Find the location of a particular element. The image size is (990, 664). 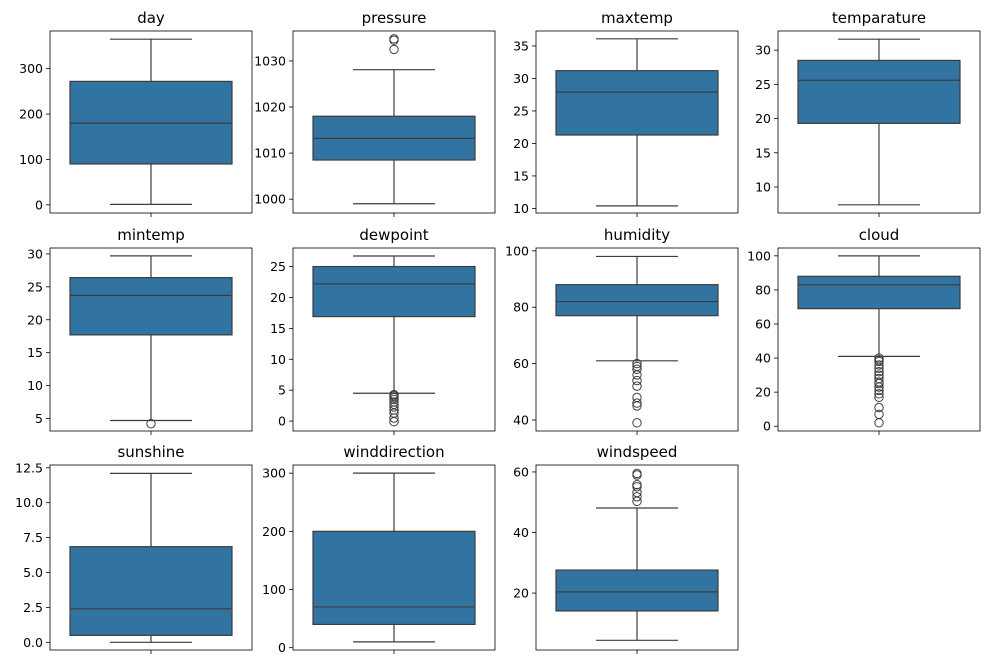

panel-title: dewpoint is located at coordinates (393, 235).